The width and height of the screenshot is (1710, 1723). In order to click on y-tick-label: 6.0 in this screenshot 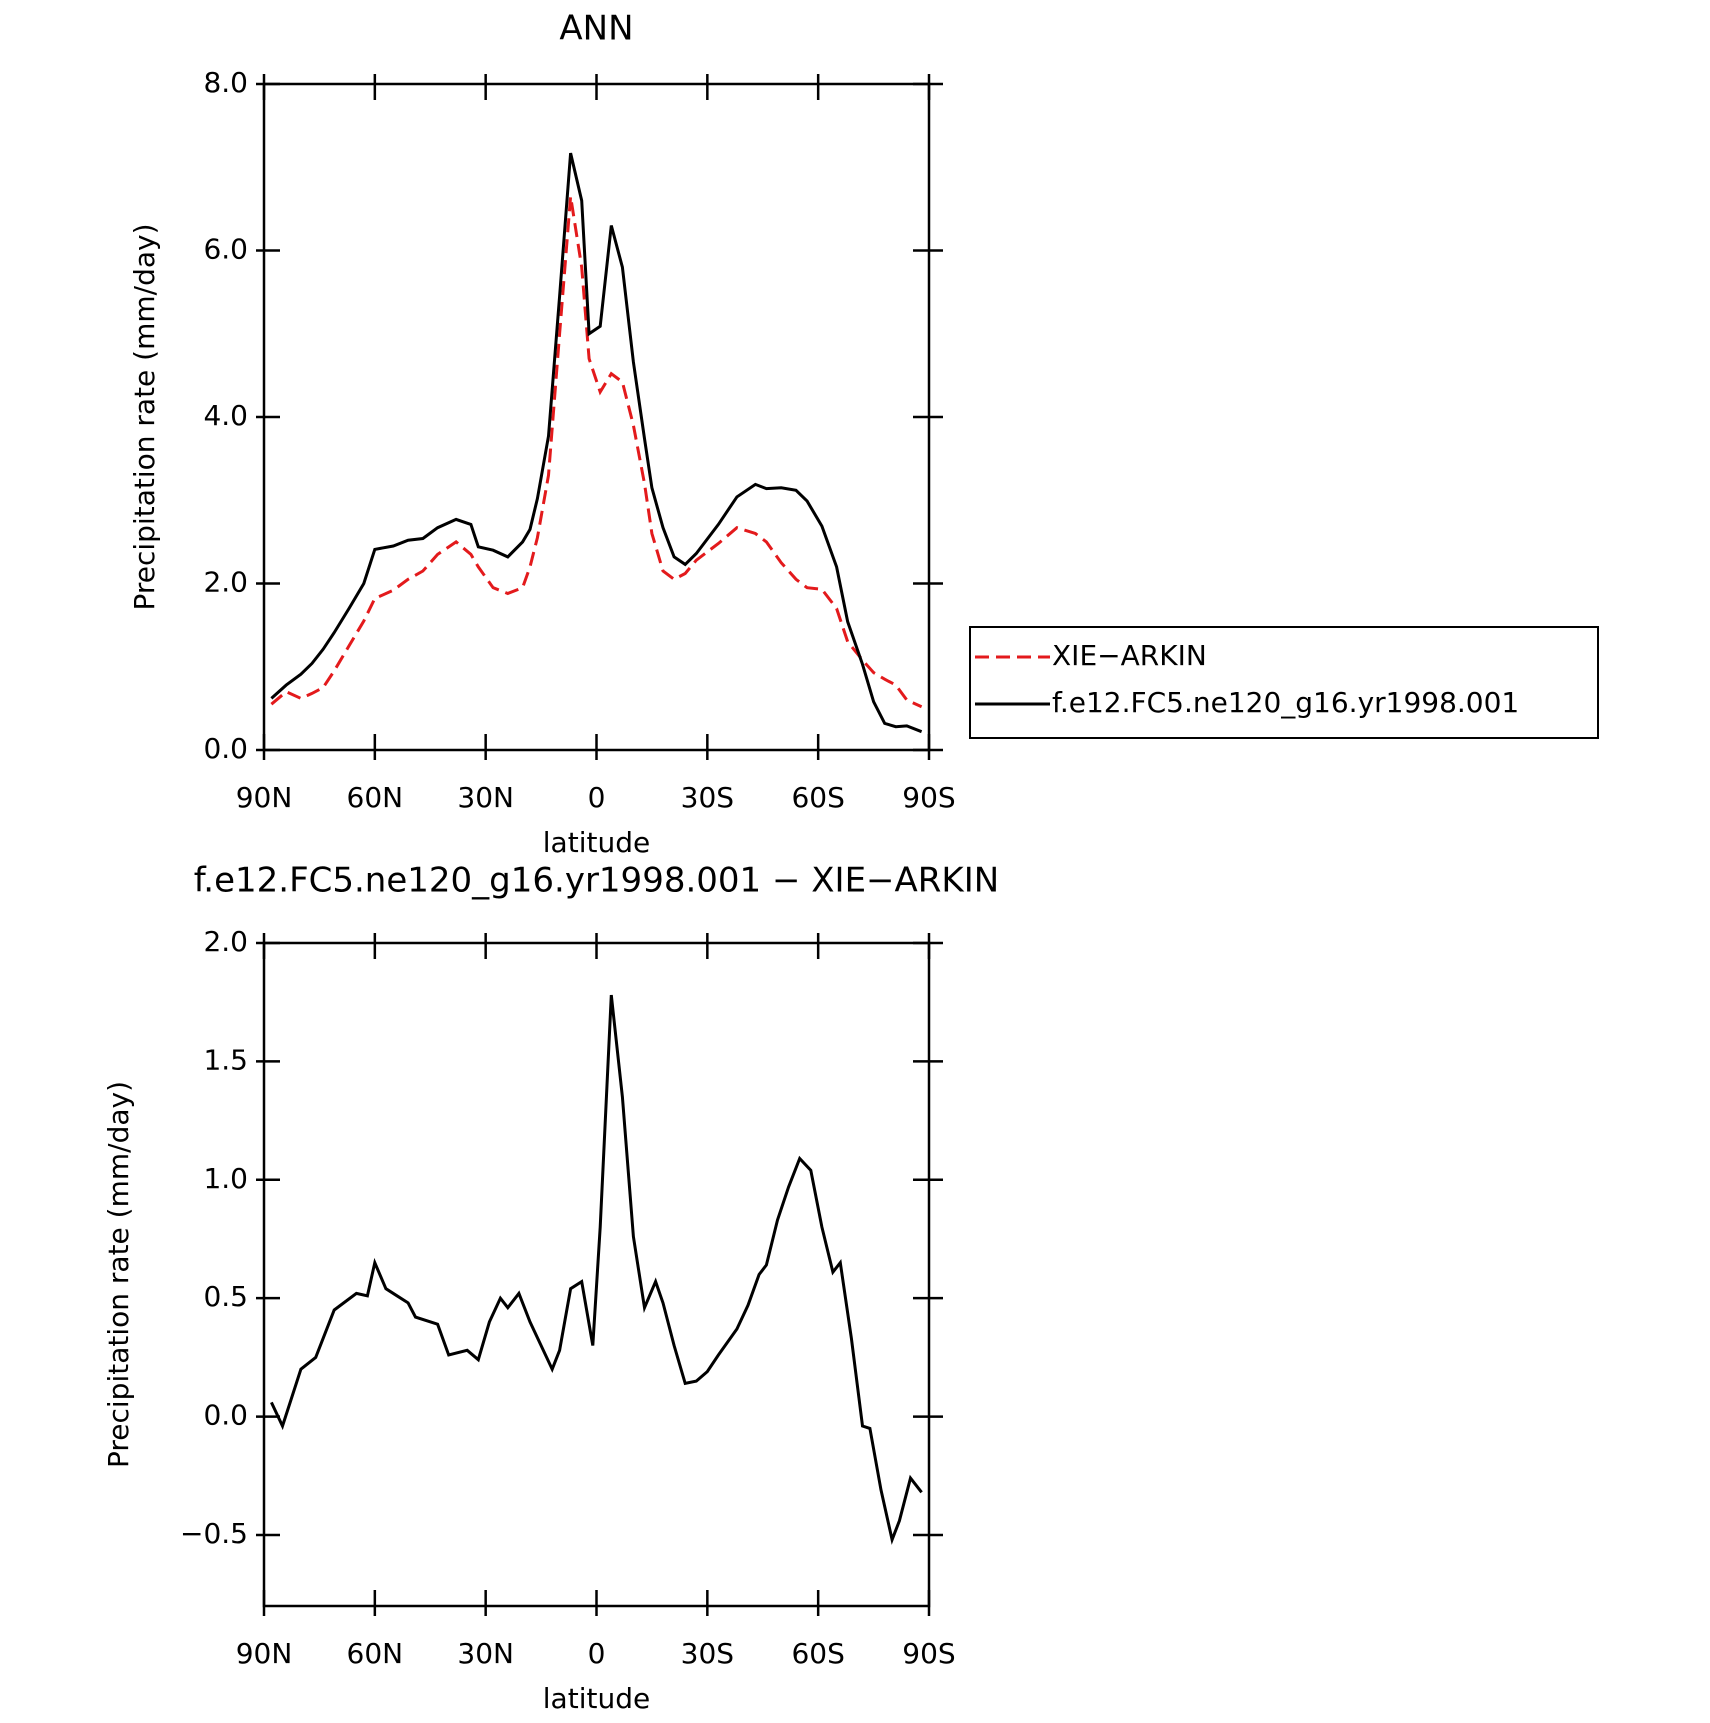, I will do `click(225, 249)`.